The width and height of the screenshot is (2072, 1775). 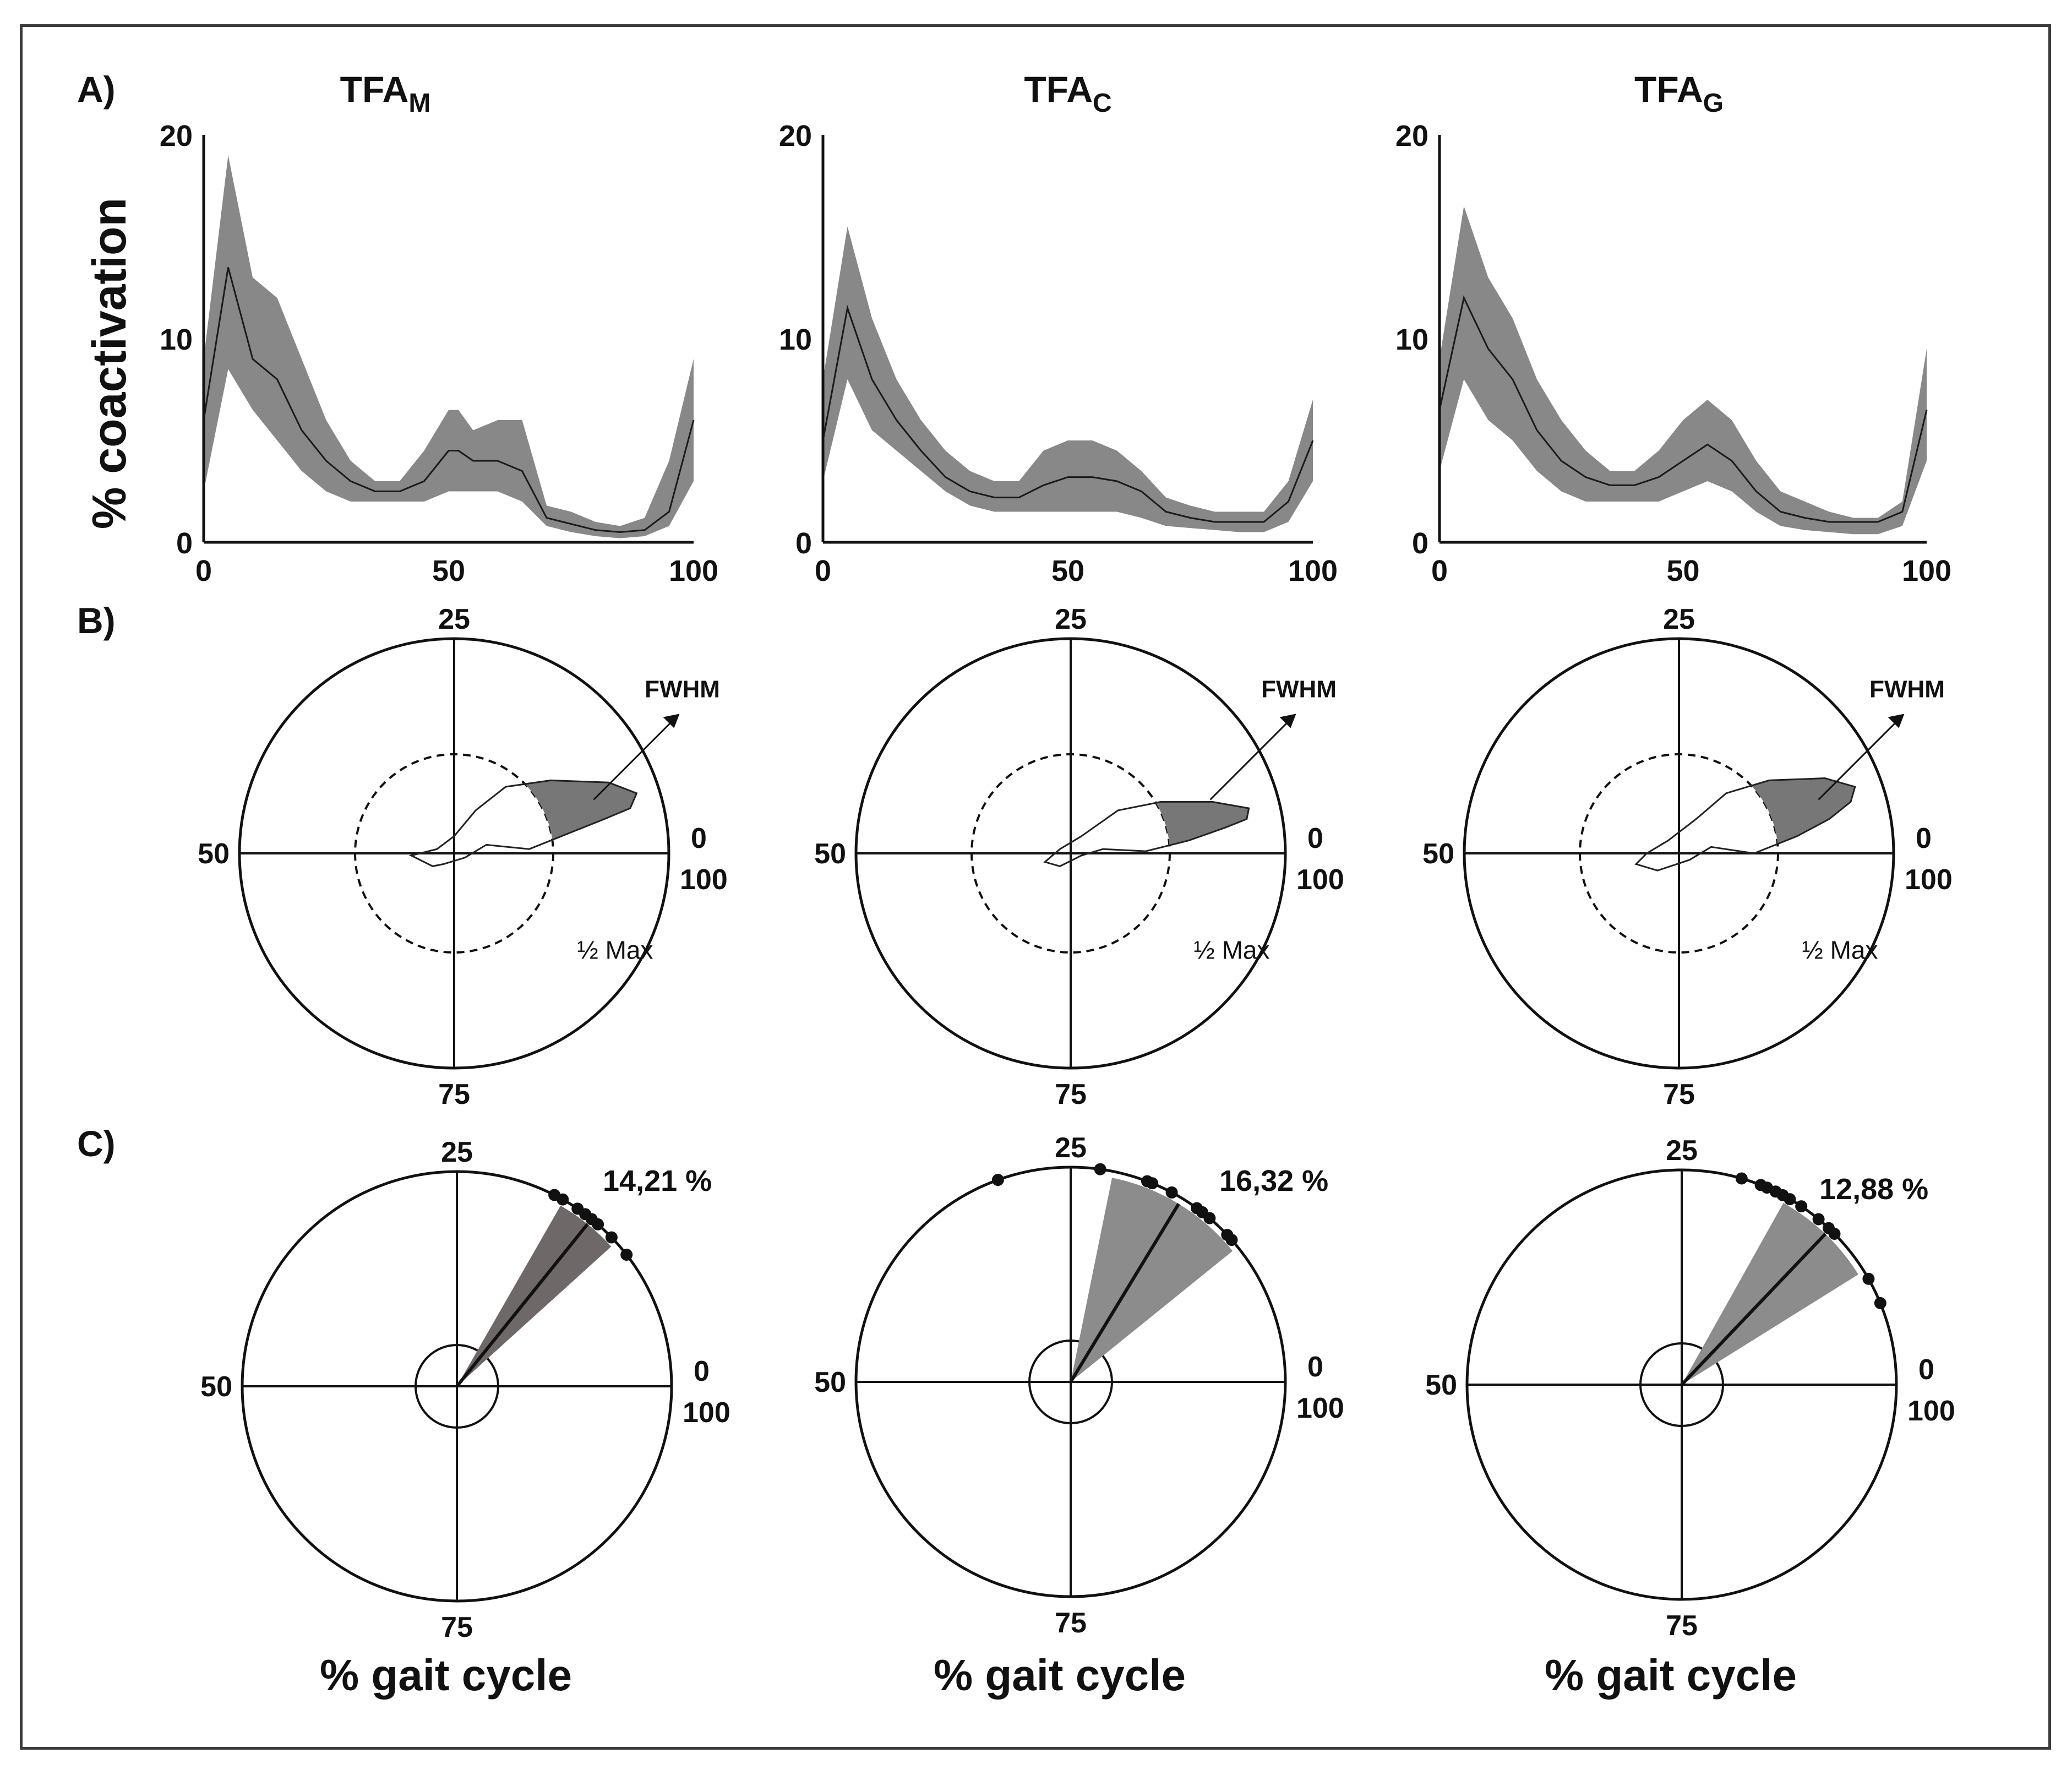 I want to click on polar-fwhm-3: 25 50 0 100 75 FWHM ½ Max, so click(x=1687, y=856).